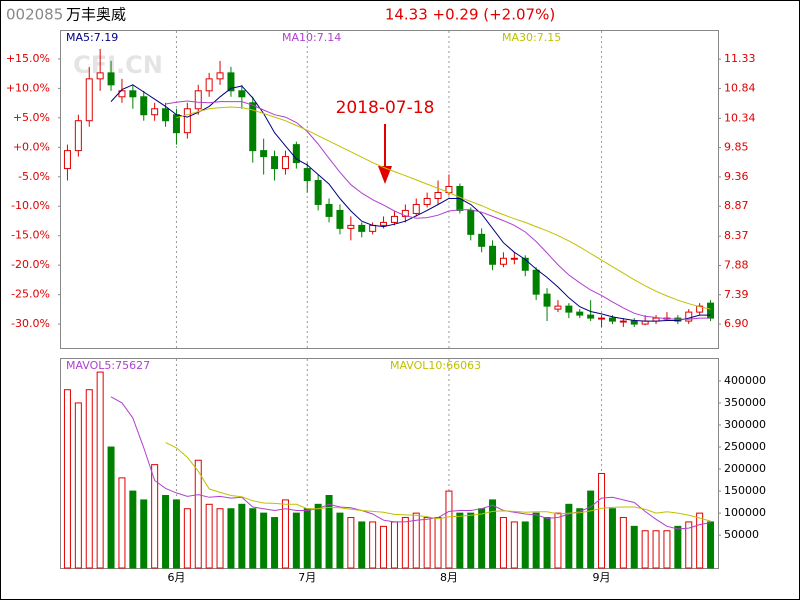 This screenshot has width=800, height=600. What do you see at coordinates (28, 87) in the screenshot?
I see `y-tick-label: +10.0%` at bounding box center [28, 87].